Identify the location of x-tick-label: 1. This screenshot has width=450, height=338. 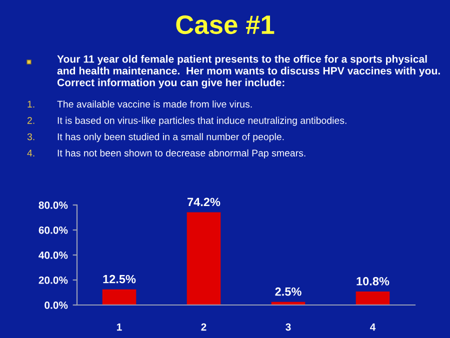
(119, 327).